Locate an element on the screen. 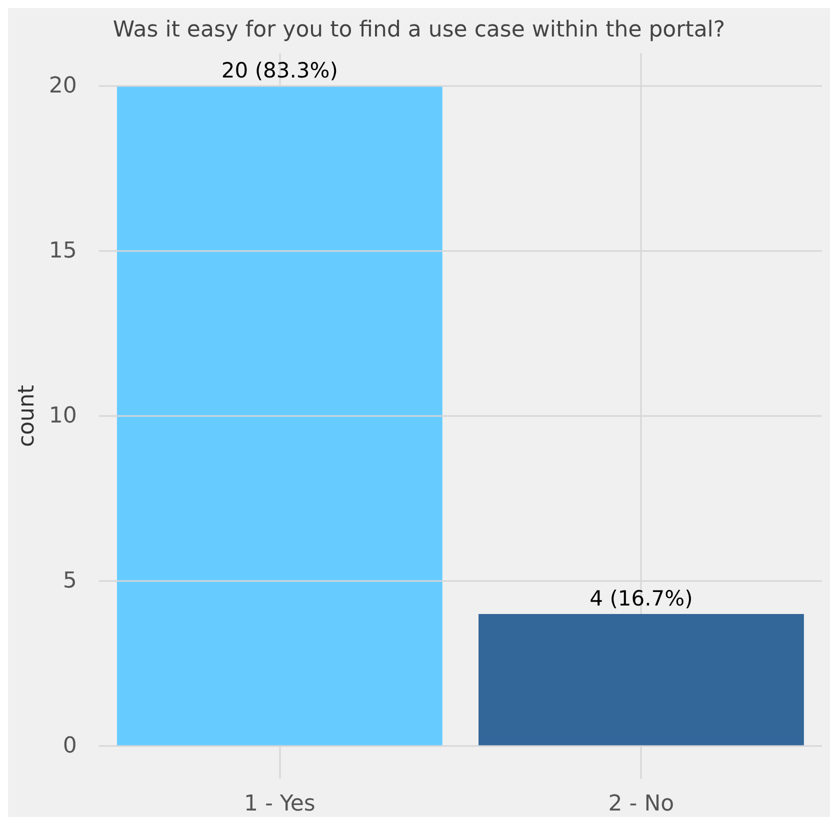  data-label: 4 (16.7%) is located at coordinates (641, 598).